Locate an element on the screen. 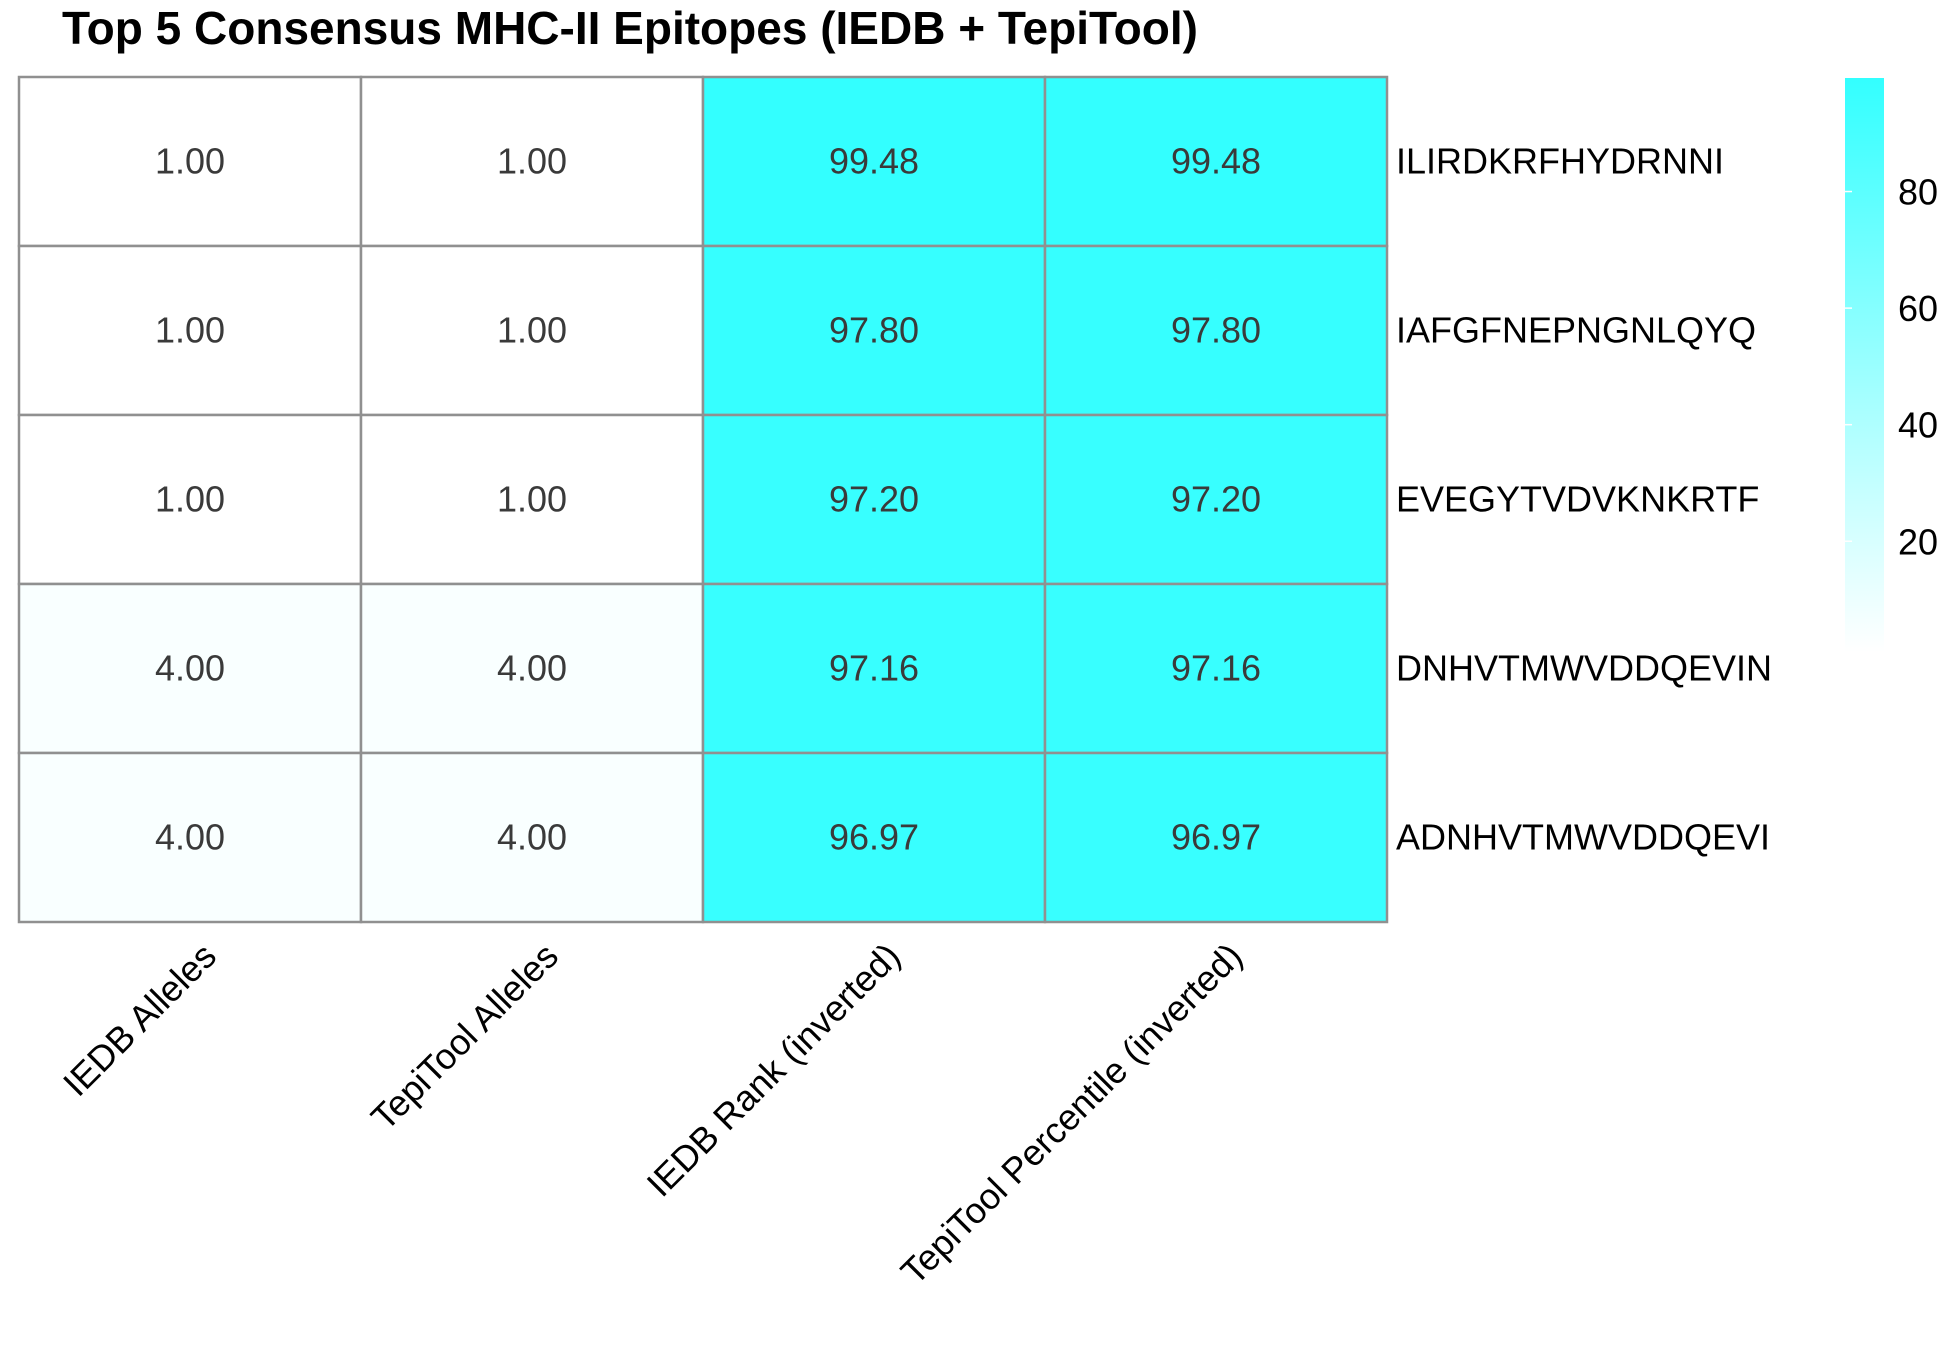  row-label: IAFGFNEPNGNLQYQ is located at coordinates (1576, 330).